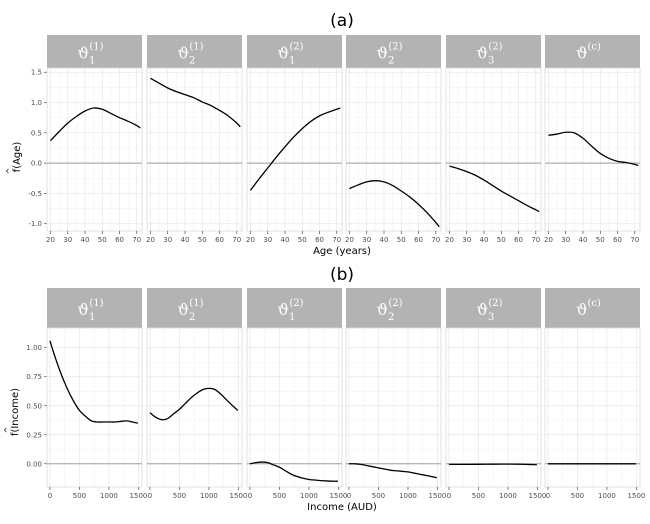  Describe the element at coordinates (390, 310) in the screenshot. I see `facet-strip-label: ϑ2(2)` at that location.